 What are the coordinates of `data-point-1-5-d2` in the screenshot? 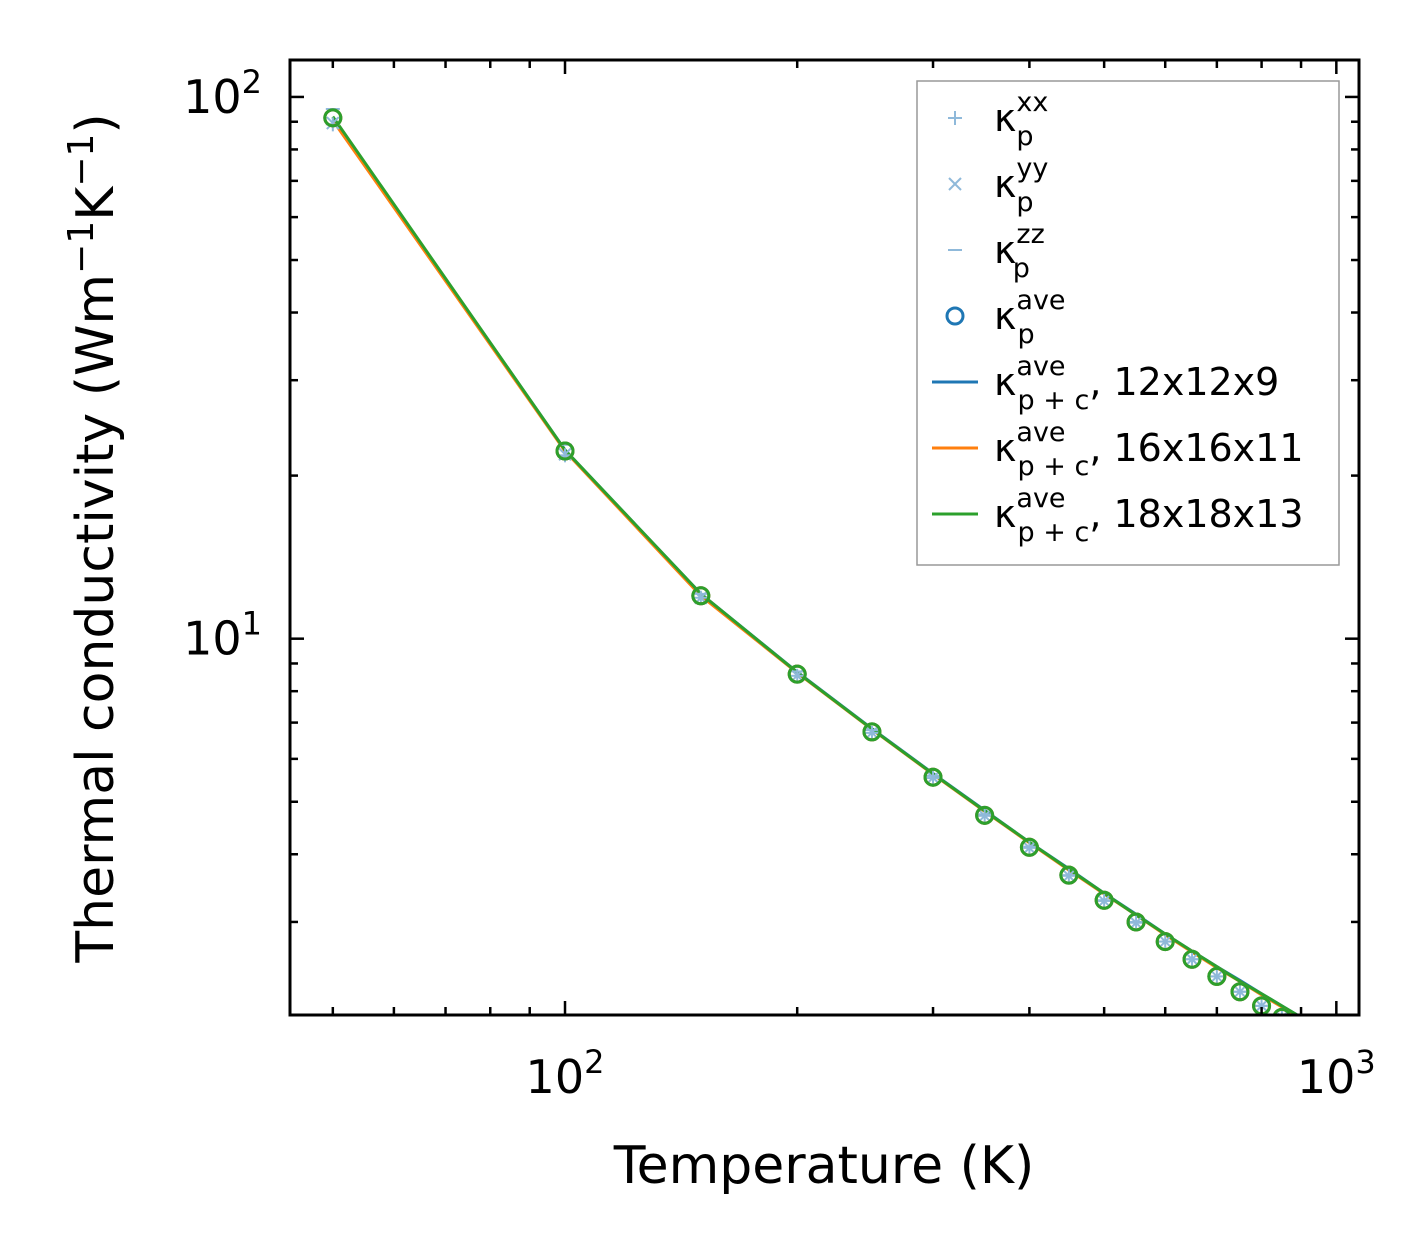 It's located at (933, 777).